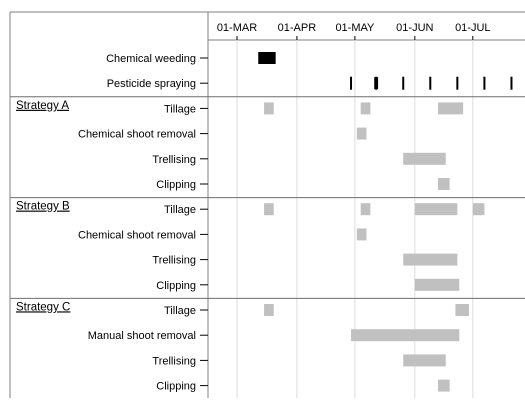 The width and height of the screenshot is (525, 402). Describe the element at coordinates (414, 28) in the screenshot. I see `x-tick-label: 01-JUN` at that location.